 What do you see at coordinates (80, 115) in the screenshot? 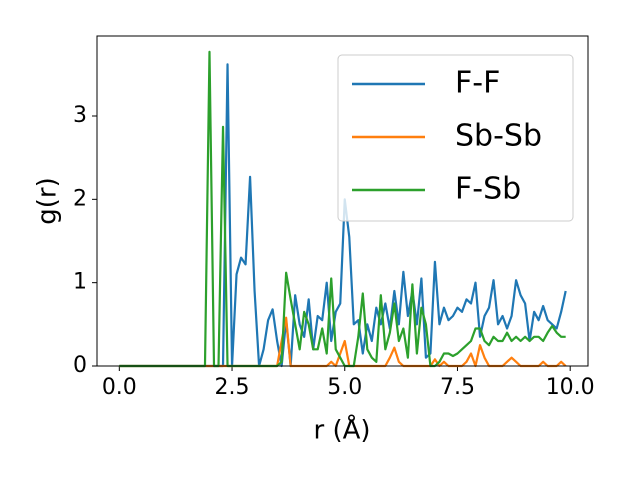
I see `y-tick-label: 3` at bounding box center [80, 115].